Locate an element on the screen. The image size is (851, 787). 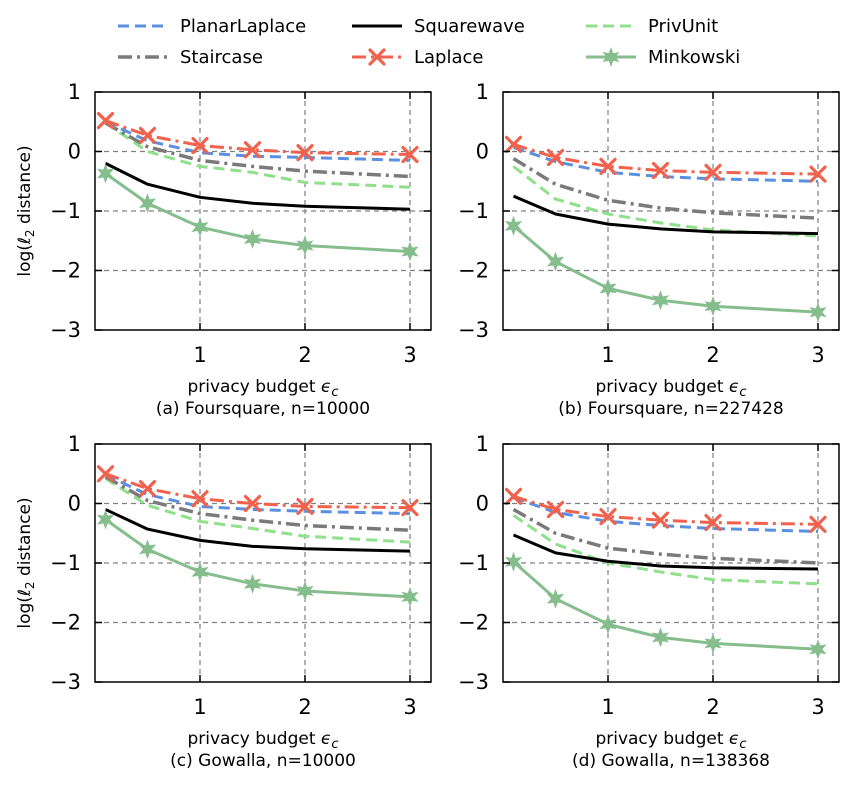
panel-b-caption: (b) Foursquare, n=227428 is located at coordinates (670, 409).